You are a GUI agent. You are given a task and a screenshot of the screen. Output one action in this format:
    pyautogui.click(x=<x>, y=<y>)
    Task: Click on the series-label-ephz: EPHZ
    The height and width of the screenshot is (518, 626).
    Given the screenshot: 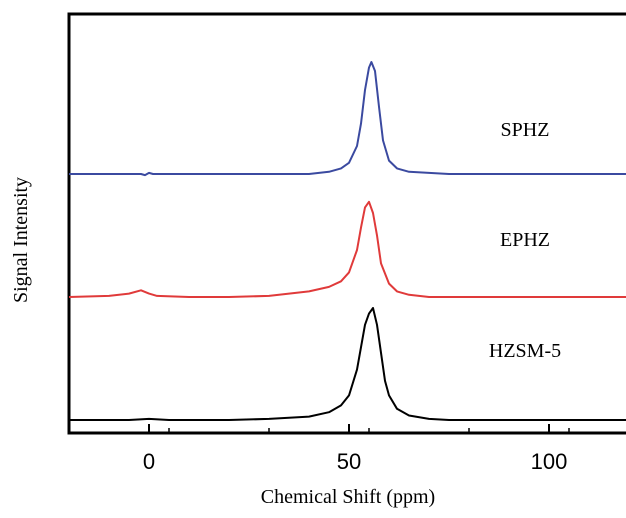 What is the action you would take?
    pyautogui.click(x=525, y=240)
    